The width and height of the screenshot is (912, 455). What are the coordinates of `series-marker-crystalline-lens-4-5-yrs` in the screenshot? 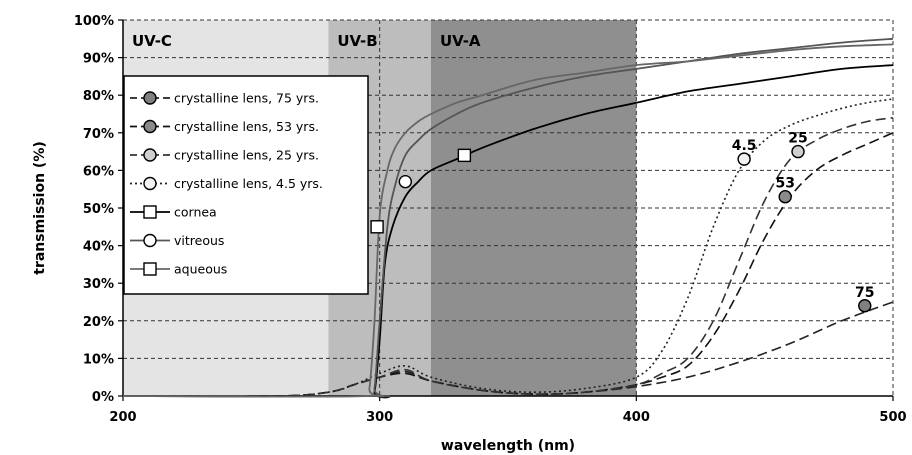 It's located at (744, 159).